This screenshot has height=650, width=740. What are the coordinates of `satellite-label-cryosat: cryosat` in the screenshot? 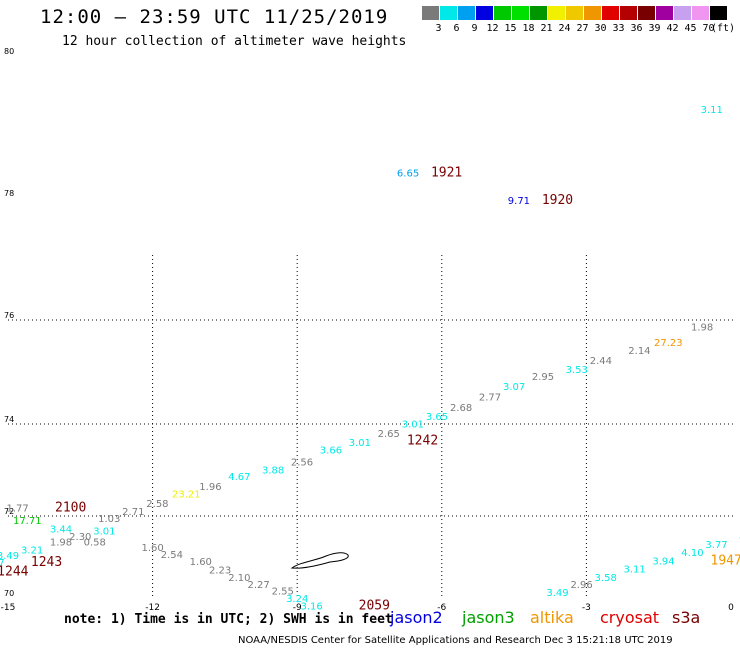 It's located at (630, 617).